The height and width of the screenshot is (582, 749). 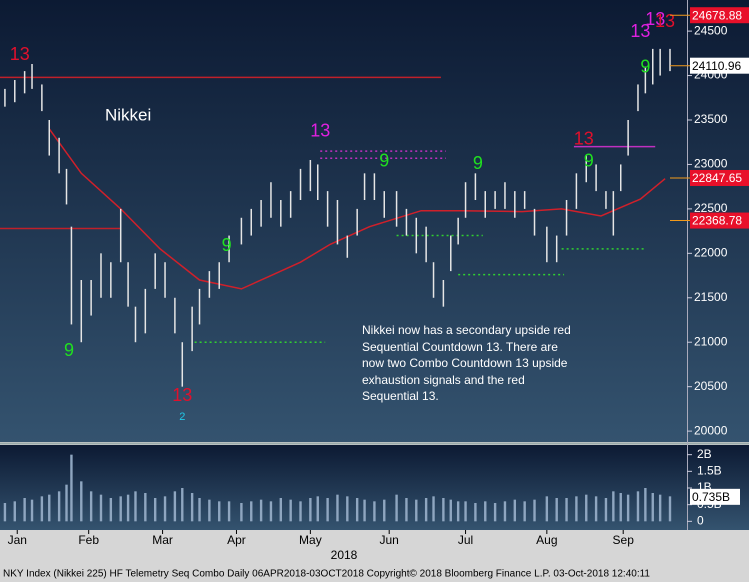 What do you see at coordinates (711, 119) in the screenshot?
I see `y-tick-label: 23500` at bounding box center [711, 119].